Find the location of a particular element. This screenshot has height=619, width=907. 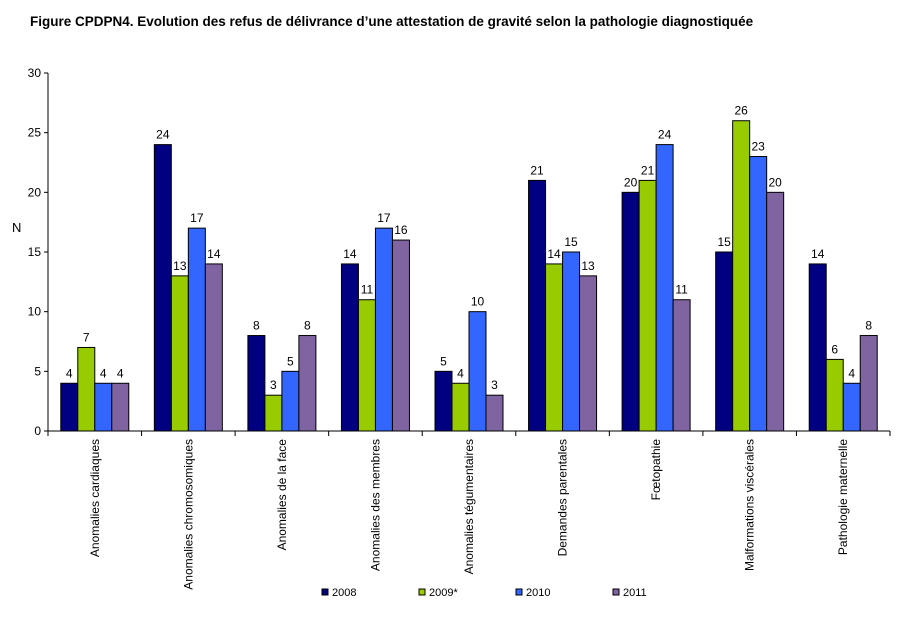

data-label: 7 is located at coordinates (86, 337).